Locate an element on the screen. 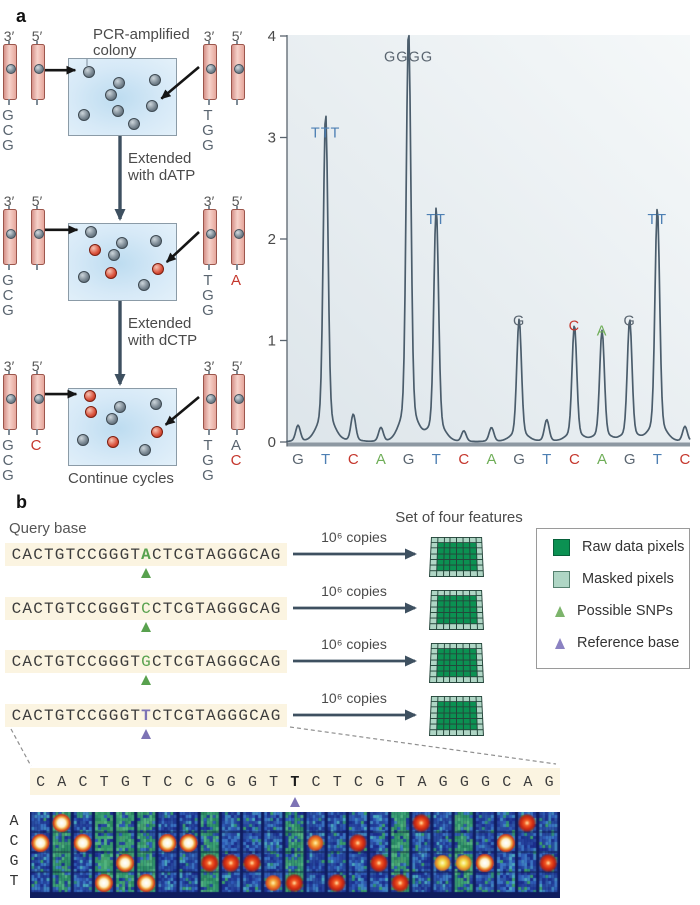 The image size is (700, 905). query-variant-base: G is located at coordinates (146, 662).